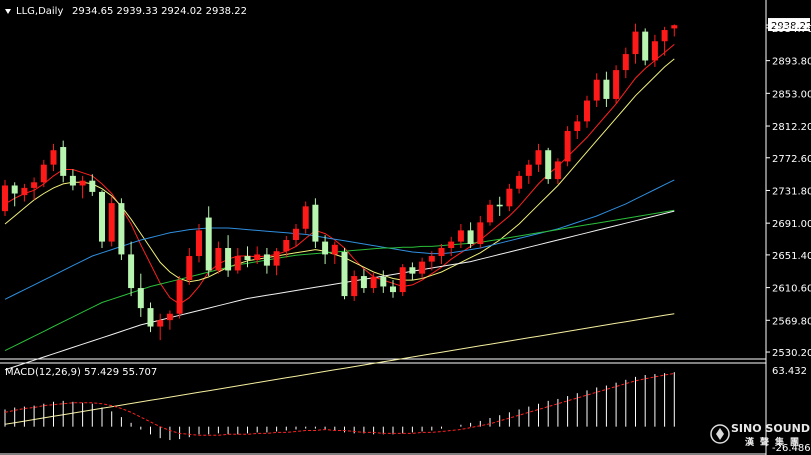 Image resolution: width=811 pixels, height=455 pixels. What do you see at coordinates (791, 159) in the screenshot?
I see `price-tick-label: 2772.60` at bounding box center [791, 159].